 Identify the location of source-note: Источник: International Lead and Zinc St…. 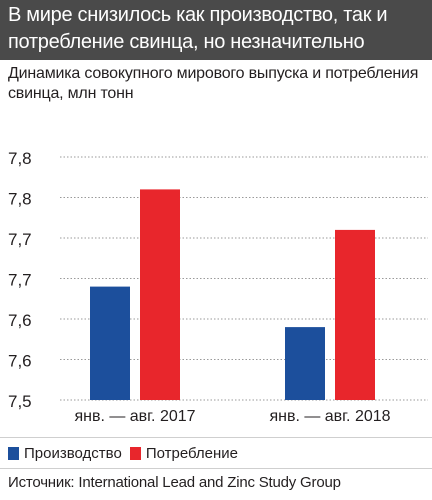
(174, 482).